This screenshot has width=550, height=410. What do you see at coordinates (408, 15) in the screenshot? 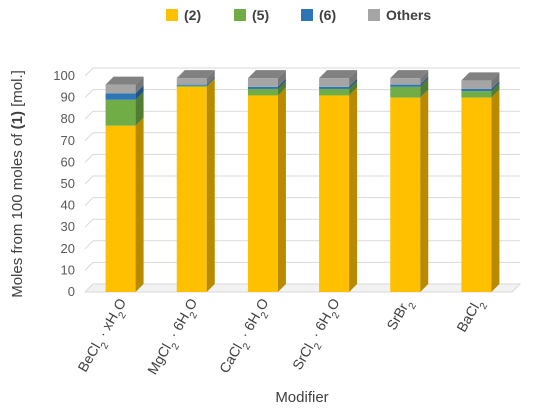
I see `legend-label: Others` at bounding box center [408, 15].